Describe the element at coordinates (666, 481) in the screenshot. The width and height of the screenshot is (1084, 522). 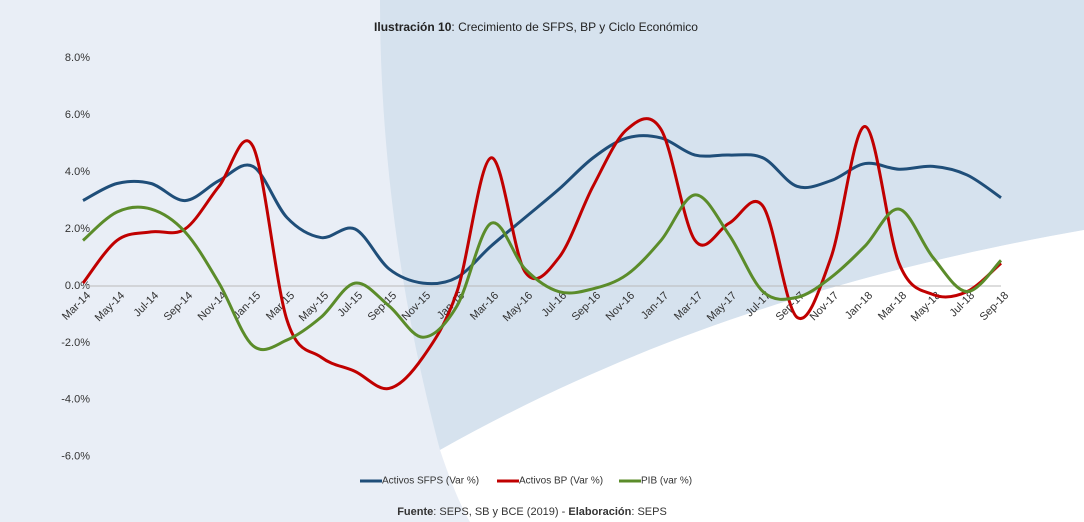
I see `legend-label: PIB (var %)` at that location.